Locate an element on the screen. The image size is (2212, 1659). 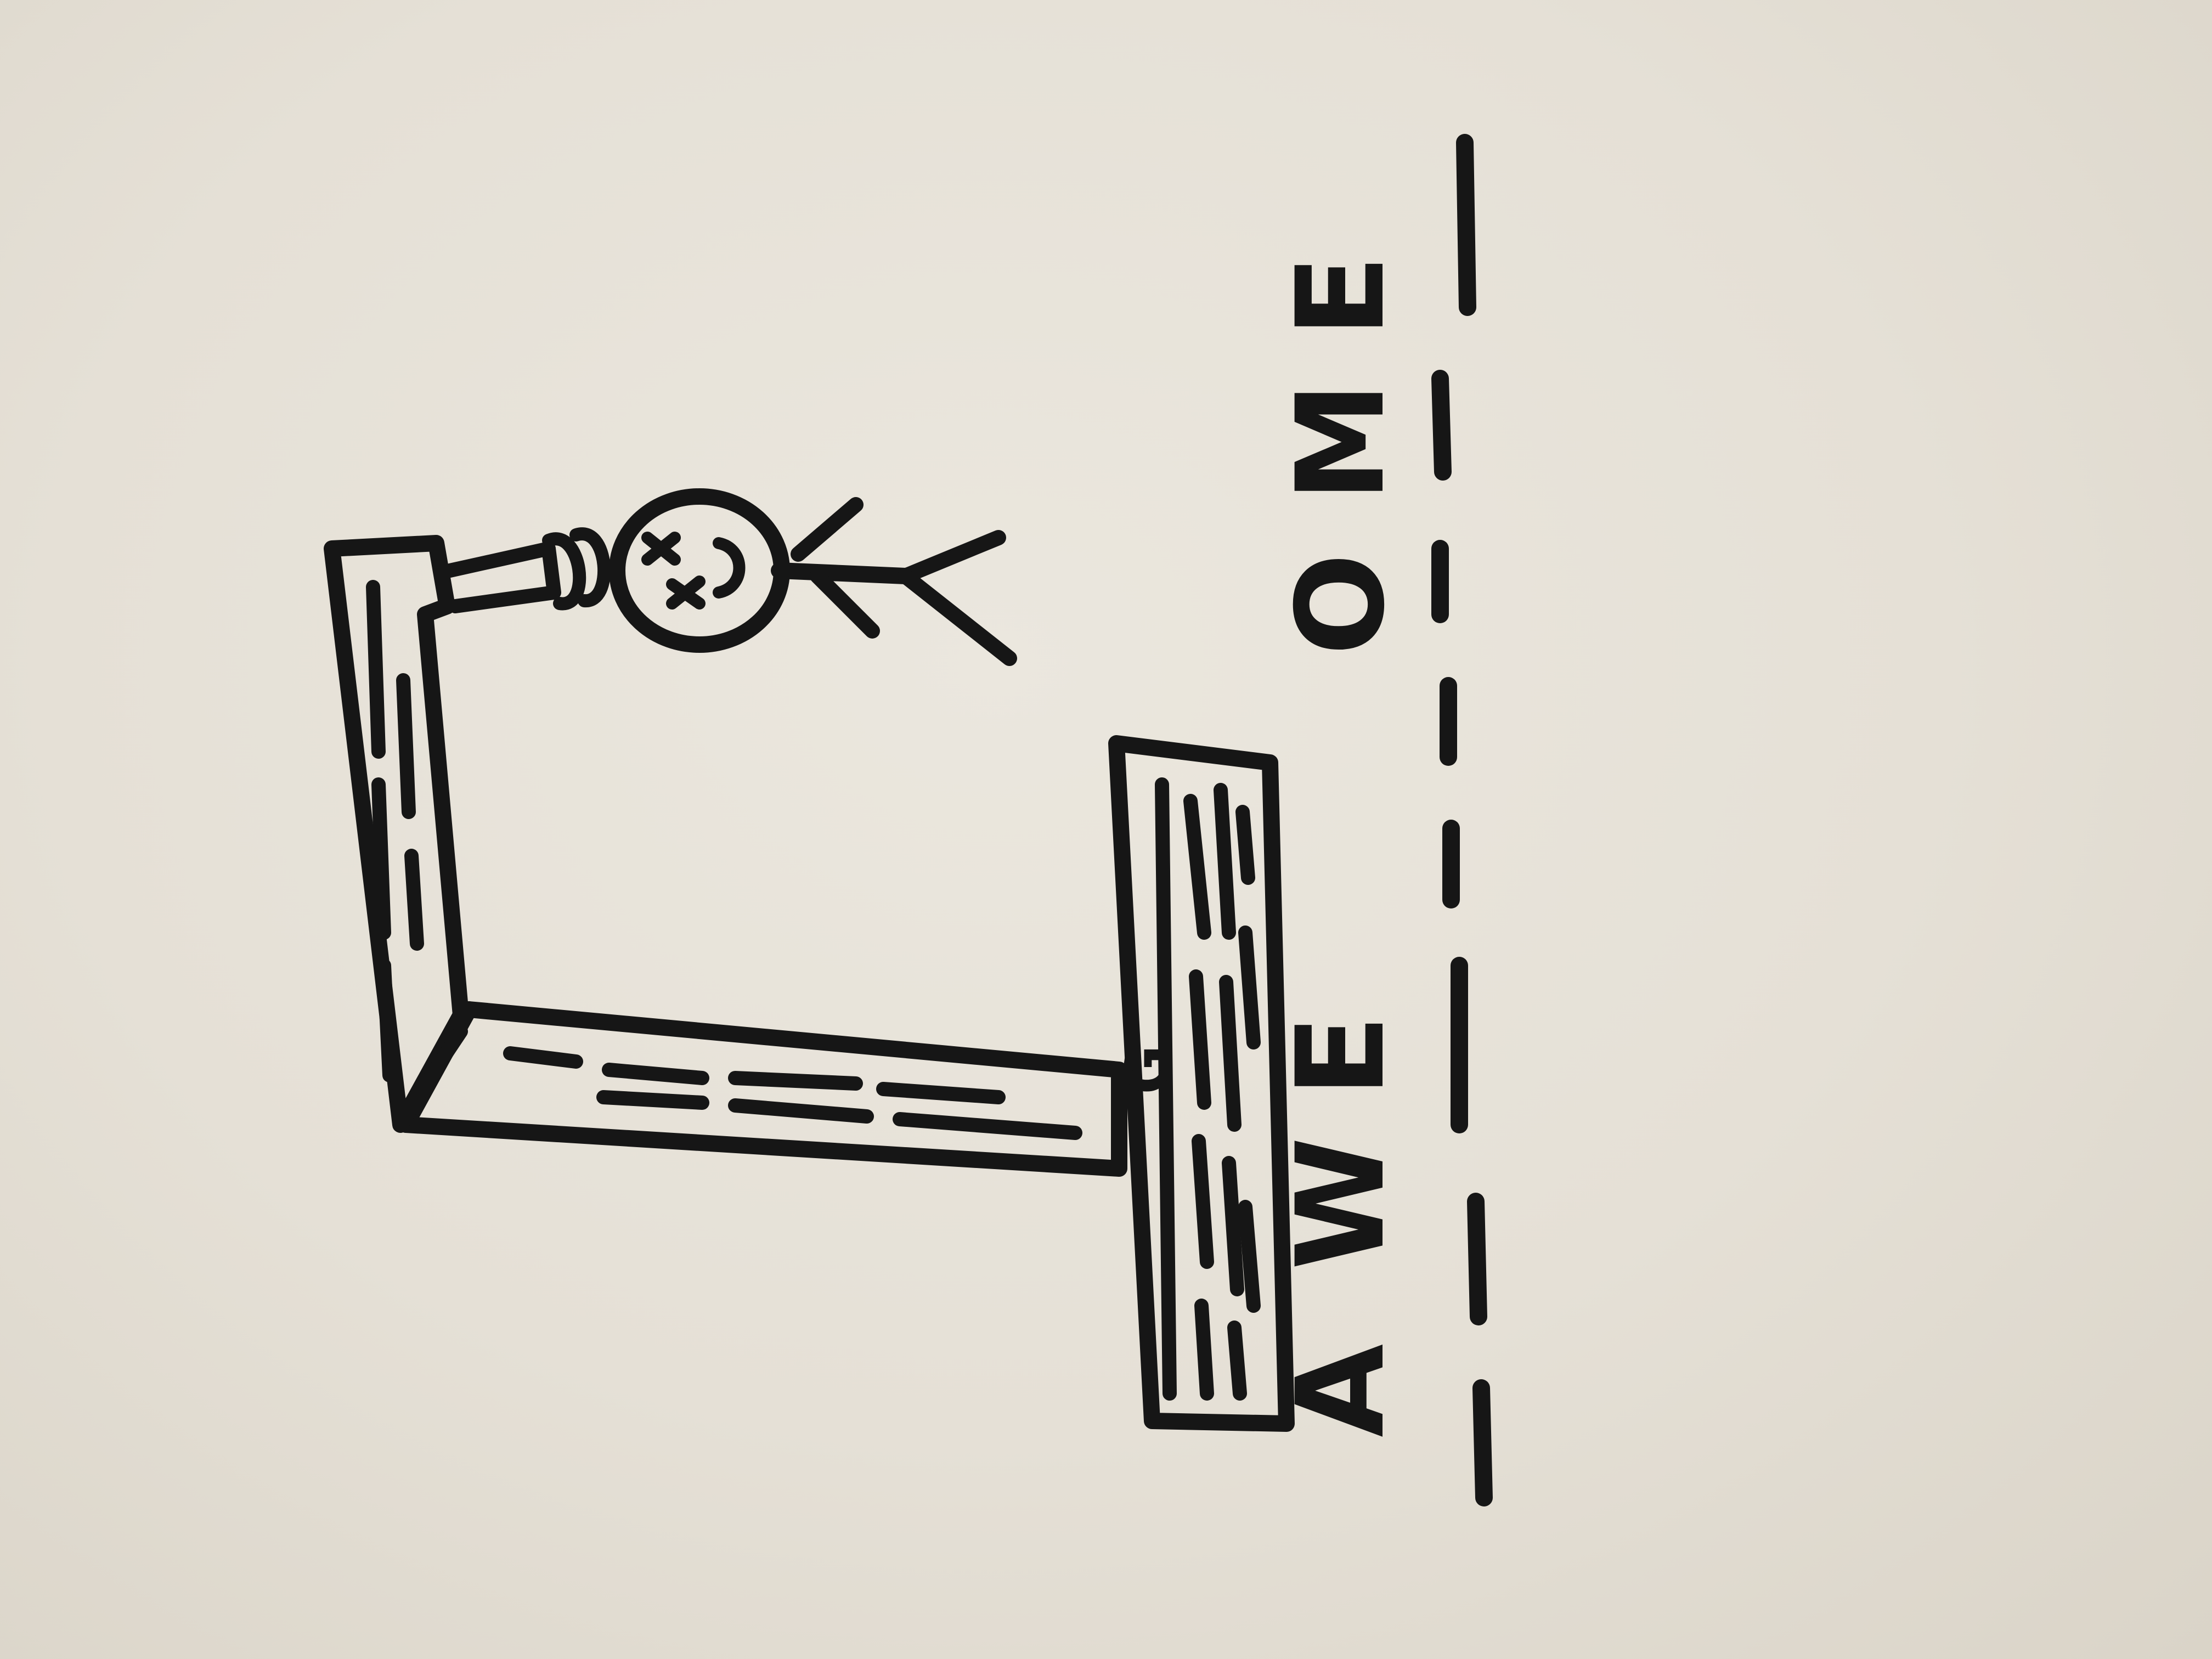
gallows-post is located at coordinates (763, 1089).